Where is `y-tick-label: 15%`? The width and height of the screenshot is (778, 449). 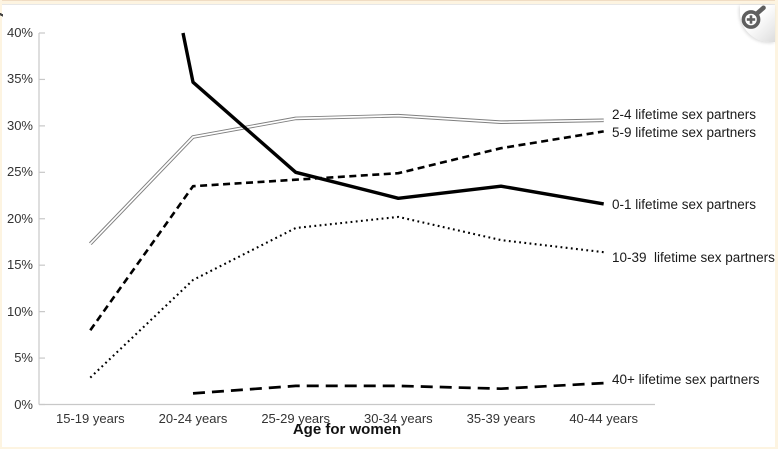
y-tick-label: 15% is located at coordinates (19, 265).